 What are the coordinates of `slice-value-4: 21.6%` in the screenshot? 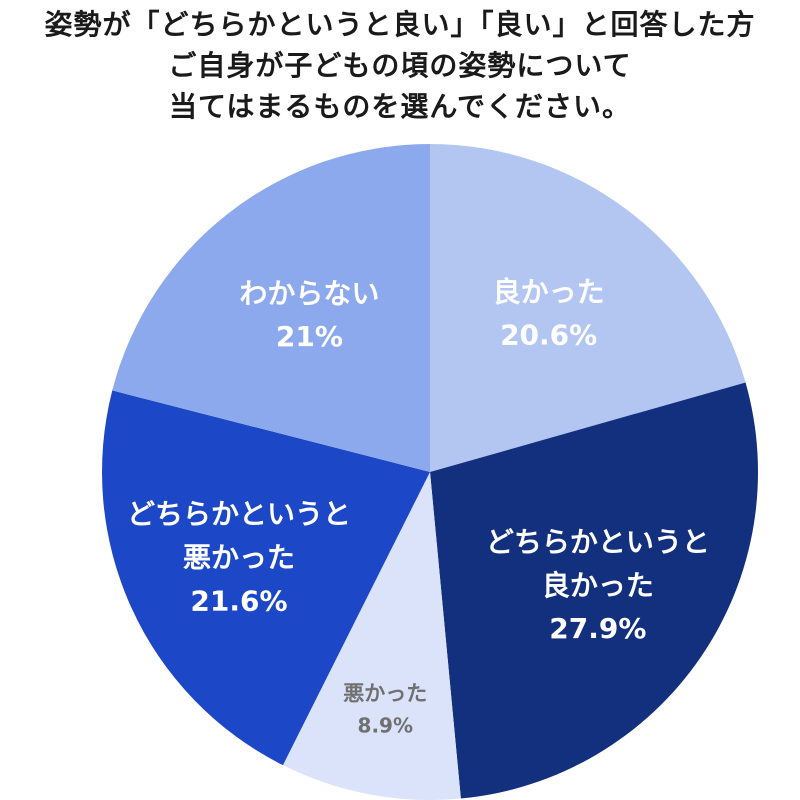 It's located at (238, 600).